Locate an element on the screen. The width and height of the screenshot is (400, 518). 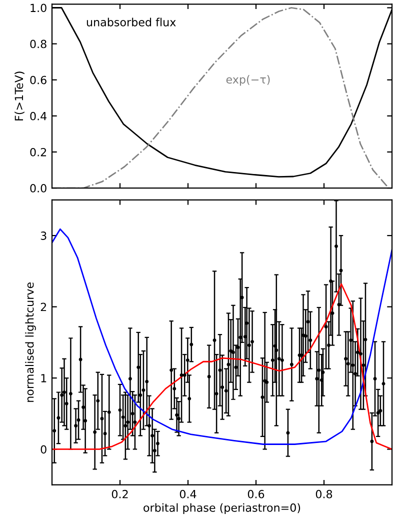
series-label: exp(−τ) is located at coordinates (248, 80).